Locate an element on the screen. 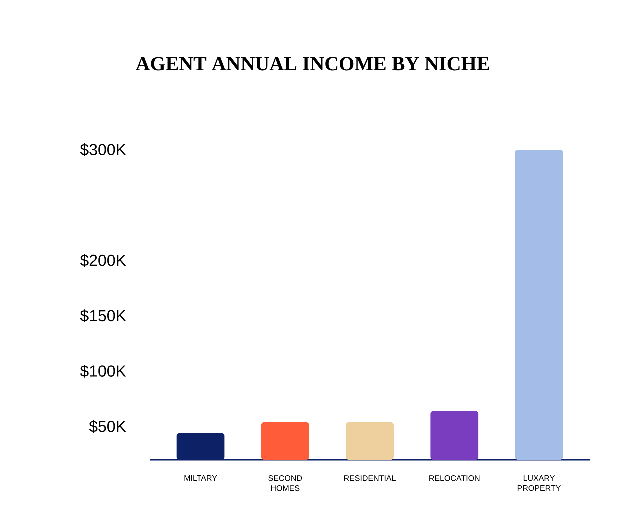 The height and width of the screenshot is (532, 626). x-tick-label: RESIDENTIAL is located at coordinates (370, 479).